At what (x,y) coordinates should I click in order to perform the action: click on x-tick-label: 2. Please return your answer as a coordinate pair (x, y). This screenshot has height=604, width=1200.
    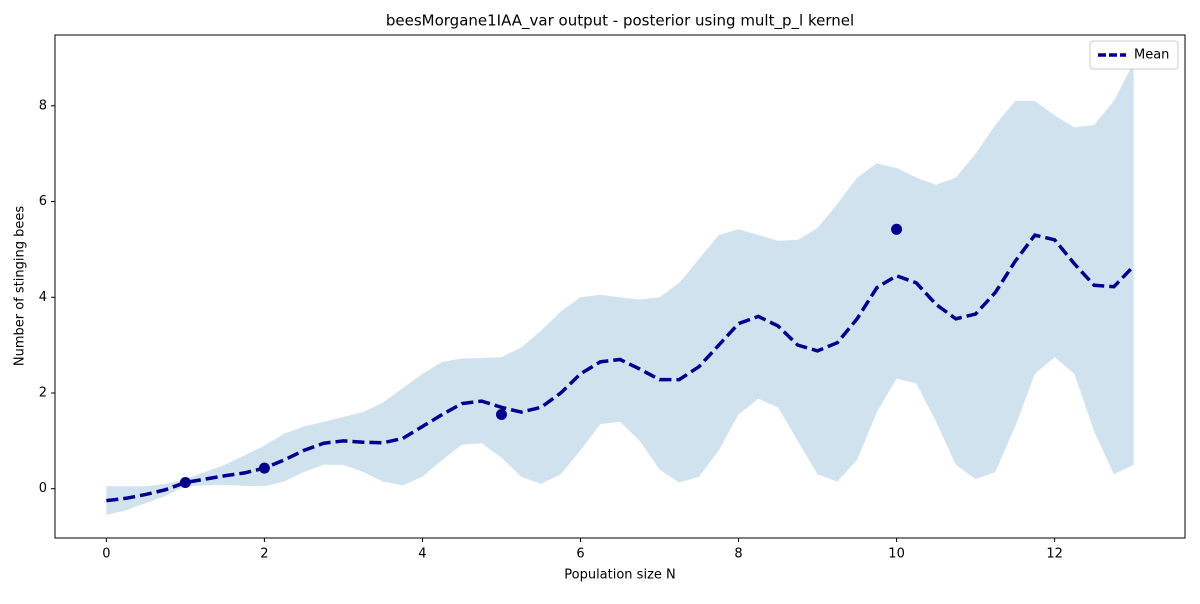
    Looking at the image, I should click on (264, 554).